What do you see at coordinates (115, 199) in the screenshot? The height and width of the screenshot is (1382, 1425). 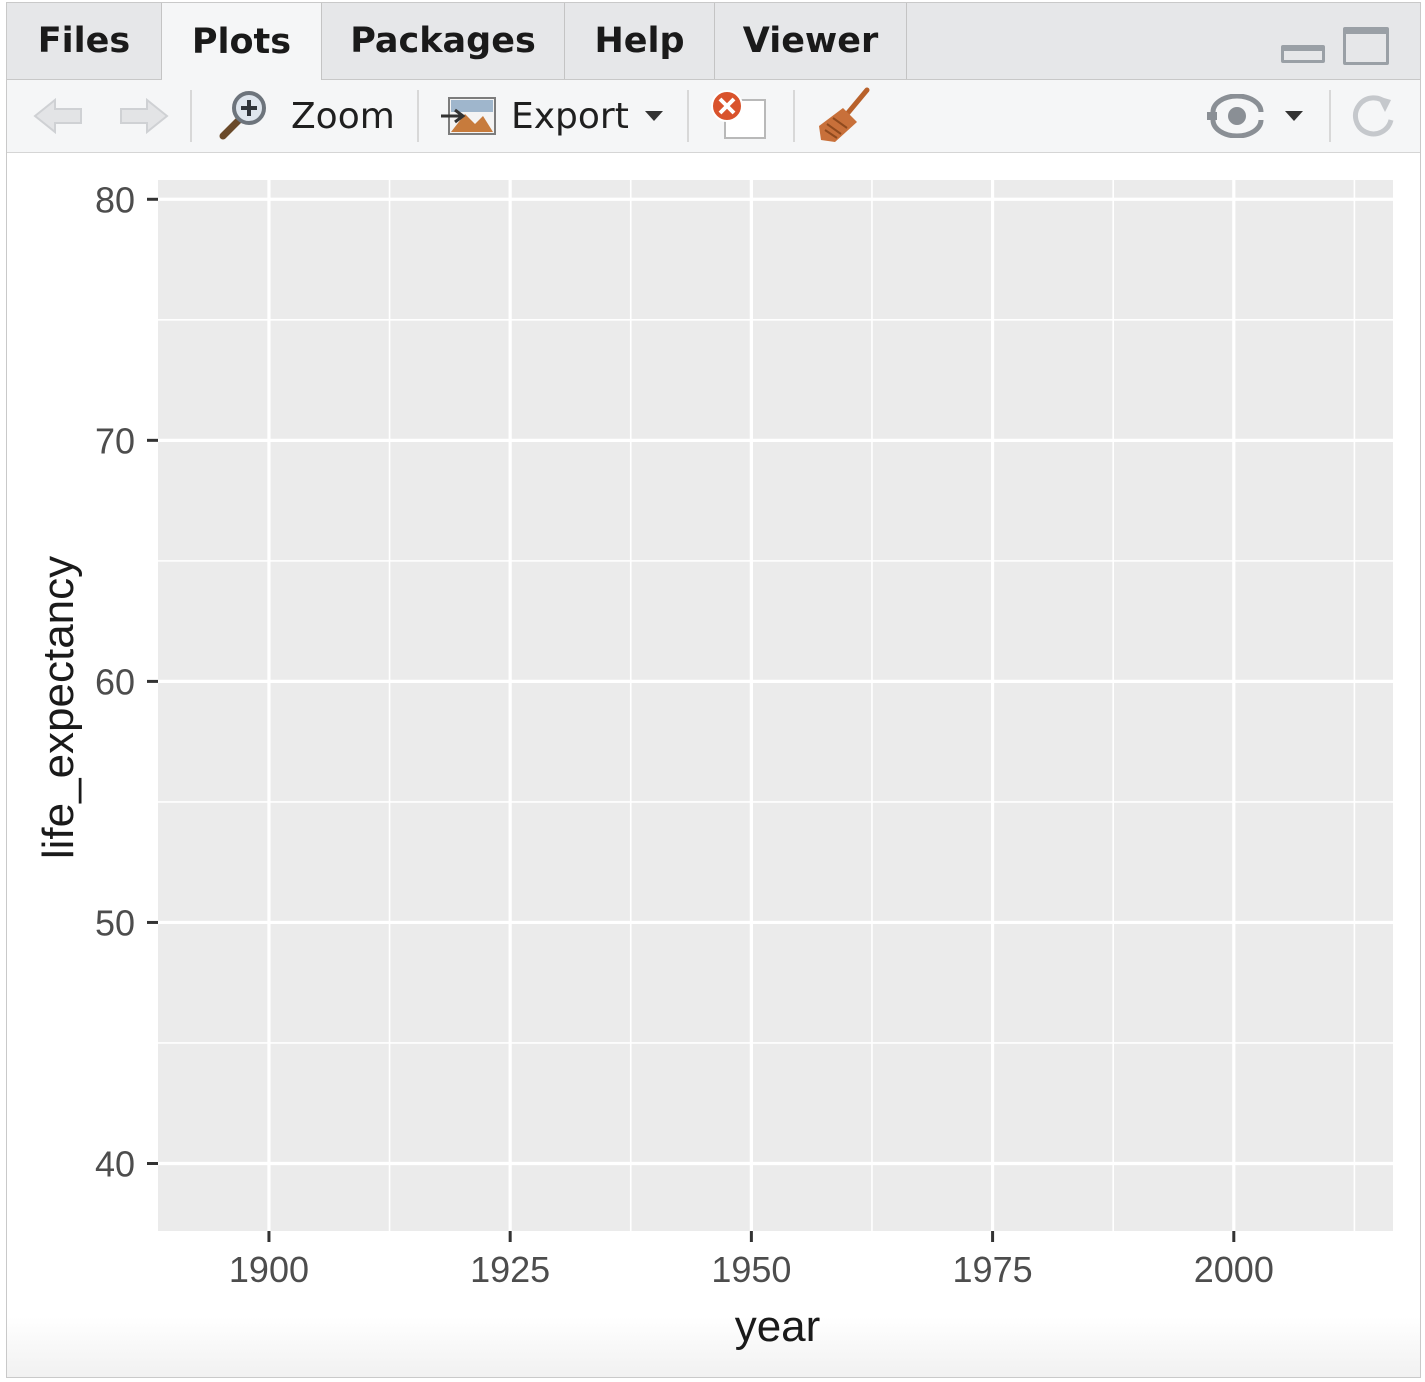 I see `y-tick-label: 80` at bounding box center [115, 199].